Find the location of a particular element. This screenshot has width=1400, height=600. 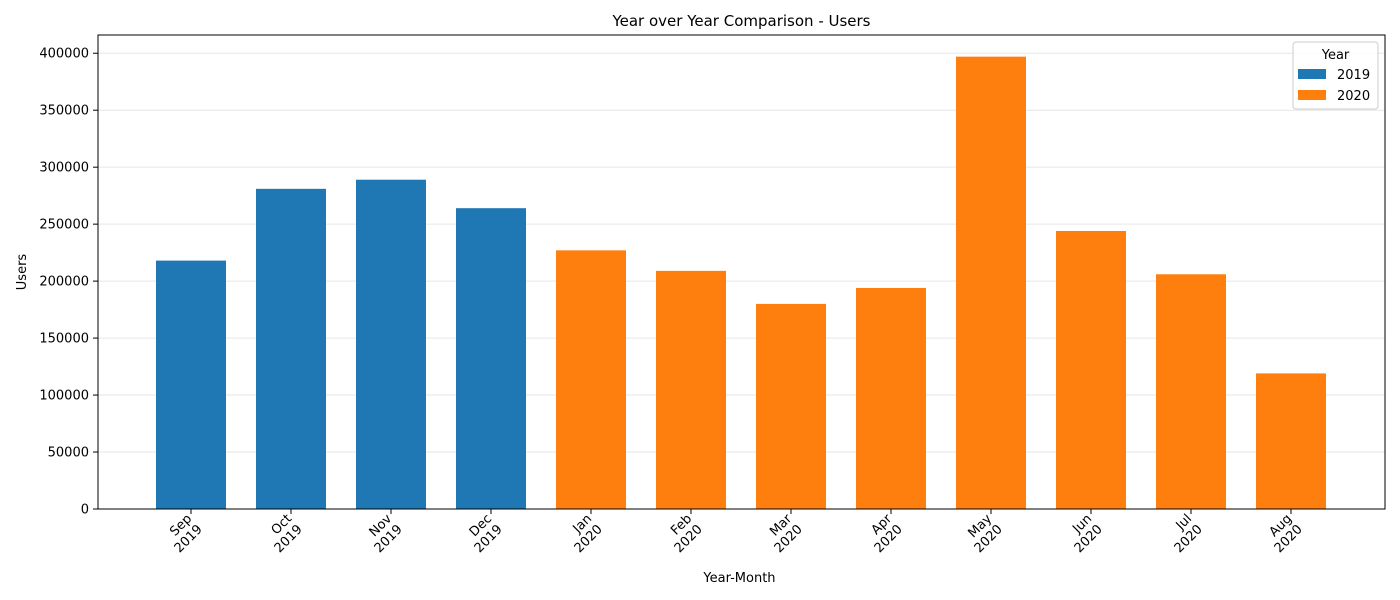

y-tick-label: 150000 is located at coordinates (64, 339).